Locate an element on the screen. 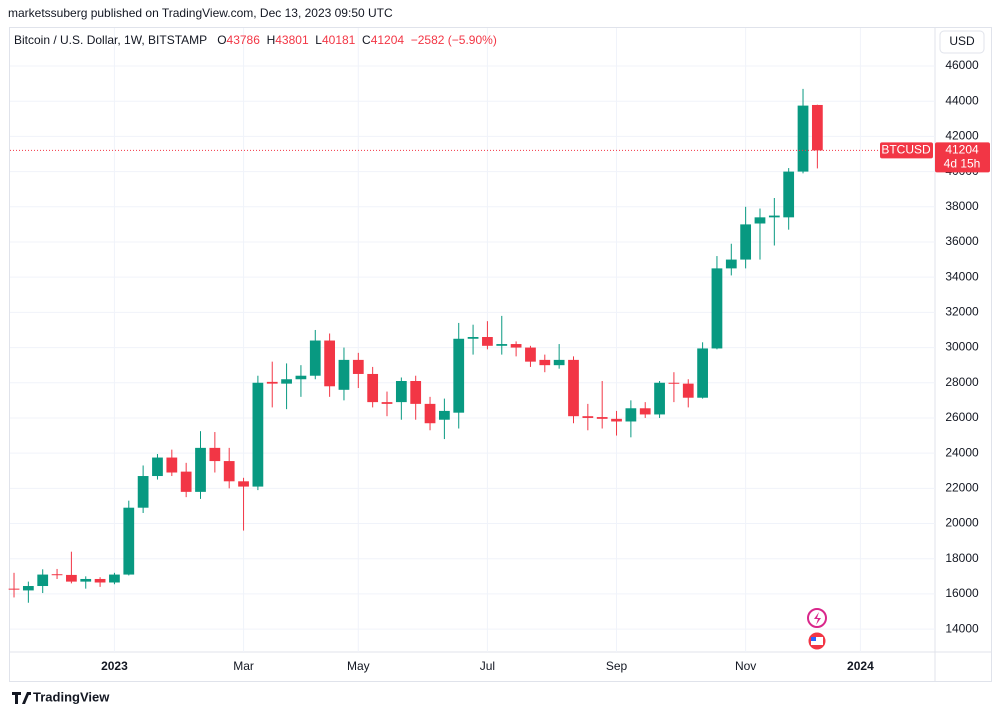  event-icons is located at coordinates (817, 629).